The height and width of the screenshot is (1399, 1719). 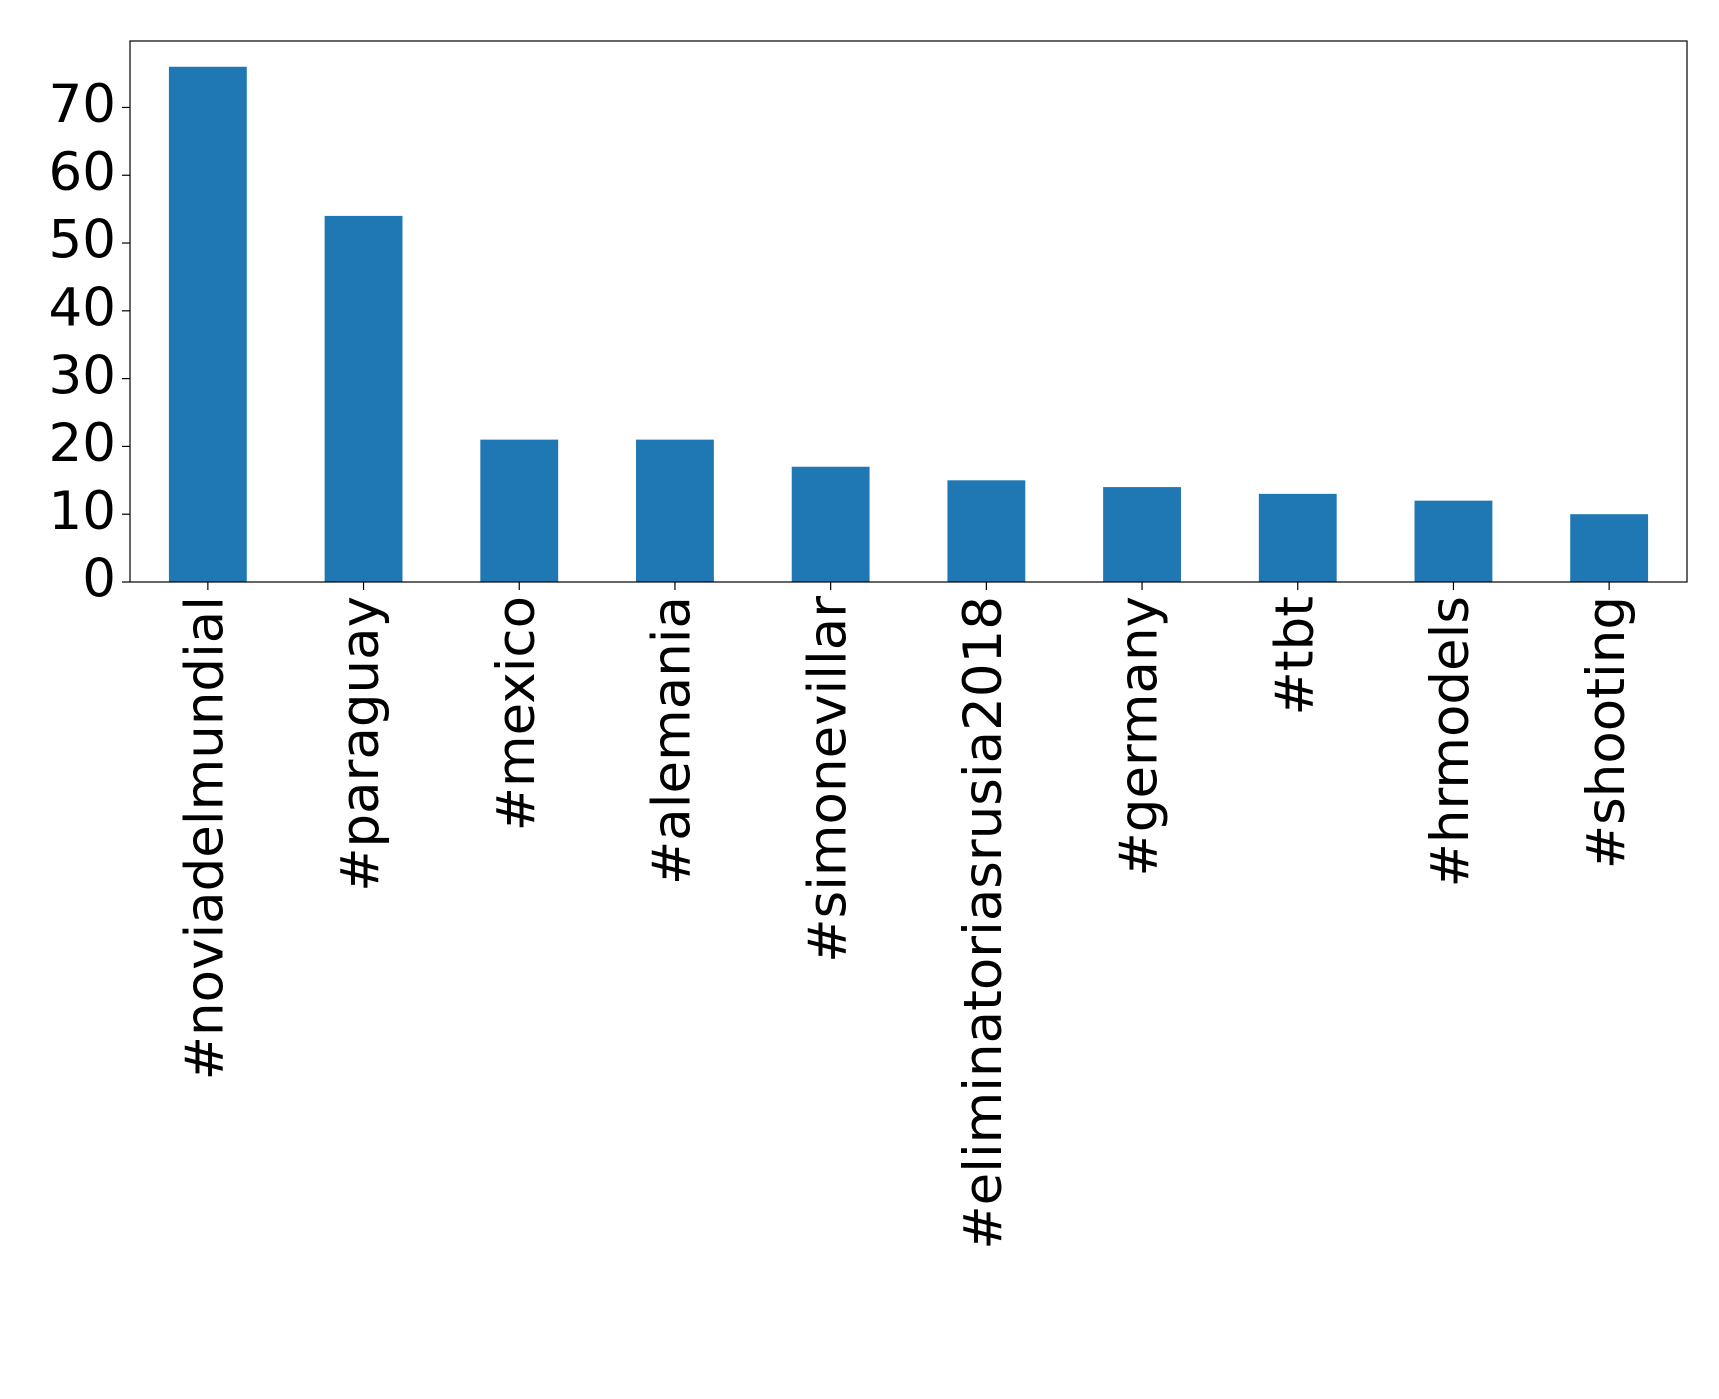 I want to click on x-tick-label: #shooting, so click(x=1606, y=732).